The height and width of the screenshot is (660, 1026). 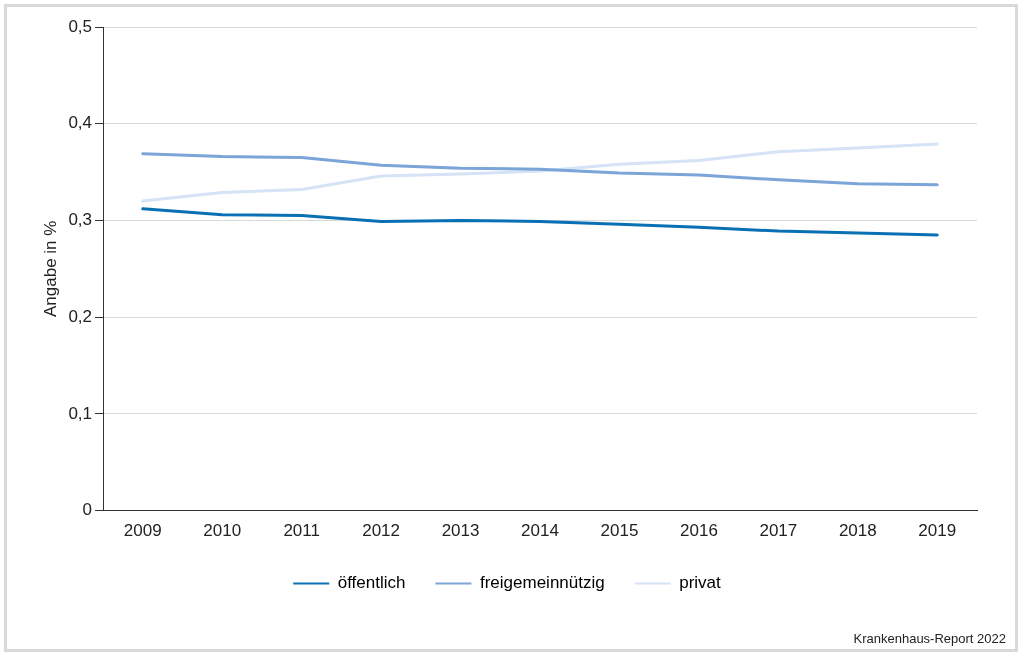 What do you see at coordinates (50, 268) in the screenshot?
I see `y-axis-title: Angabe in %` at bounding box center [50, 268].